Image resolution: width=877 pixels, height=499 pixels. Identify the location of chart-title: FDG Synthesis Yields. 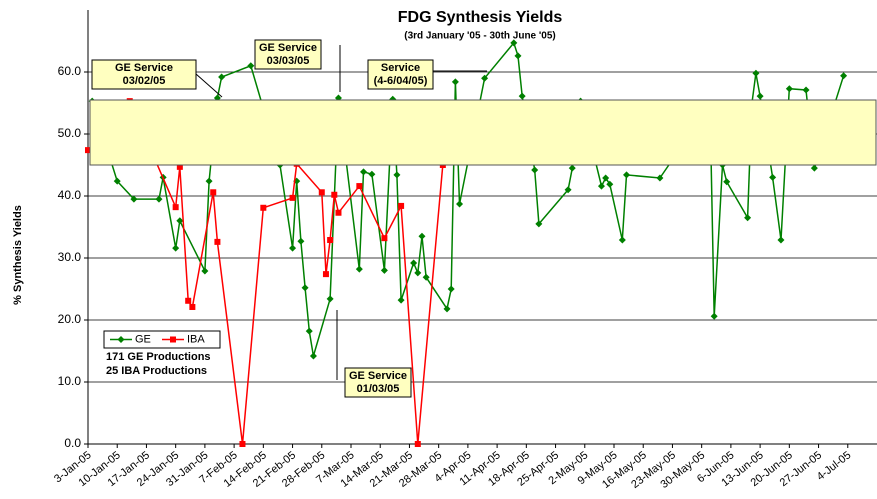
(480, 17).